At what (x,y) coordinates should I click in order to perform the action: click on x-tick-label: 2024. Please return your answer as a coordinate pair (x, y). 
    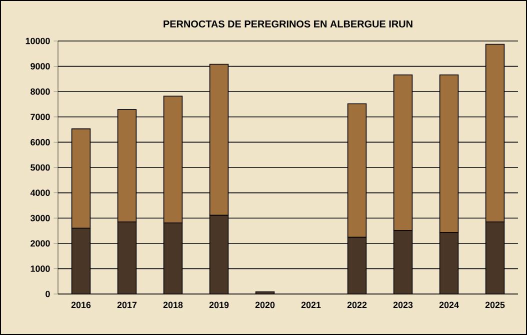
    Looking at the image, I should click on (449, 305).